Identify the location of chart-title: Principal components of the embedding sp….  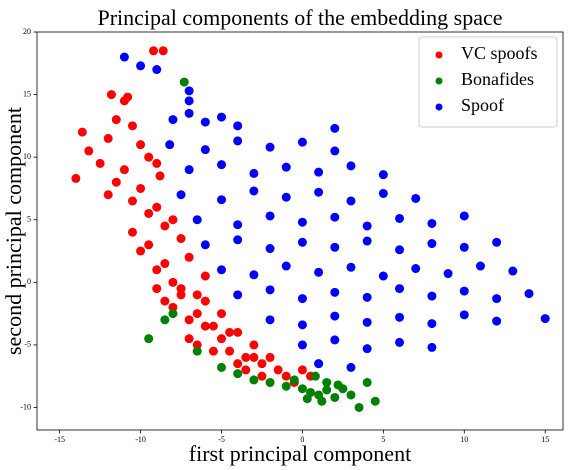
(299, 17).